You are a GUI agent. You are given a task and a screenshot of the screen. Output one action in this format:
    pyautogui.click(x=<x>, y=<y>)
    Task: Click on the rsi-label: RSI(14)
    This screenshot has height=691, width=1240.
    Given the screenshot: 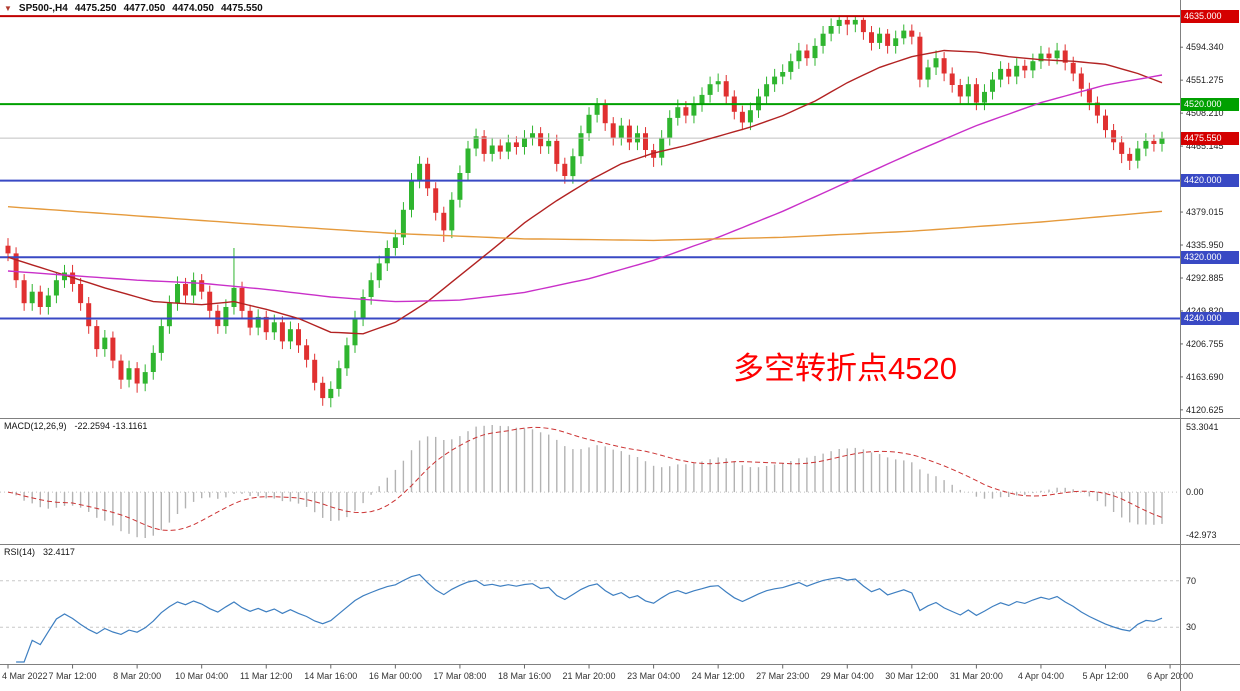 What is the action you would take?
    pyautogui.click(x=20, y=552)
    